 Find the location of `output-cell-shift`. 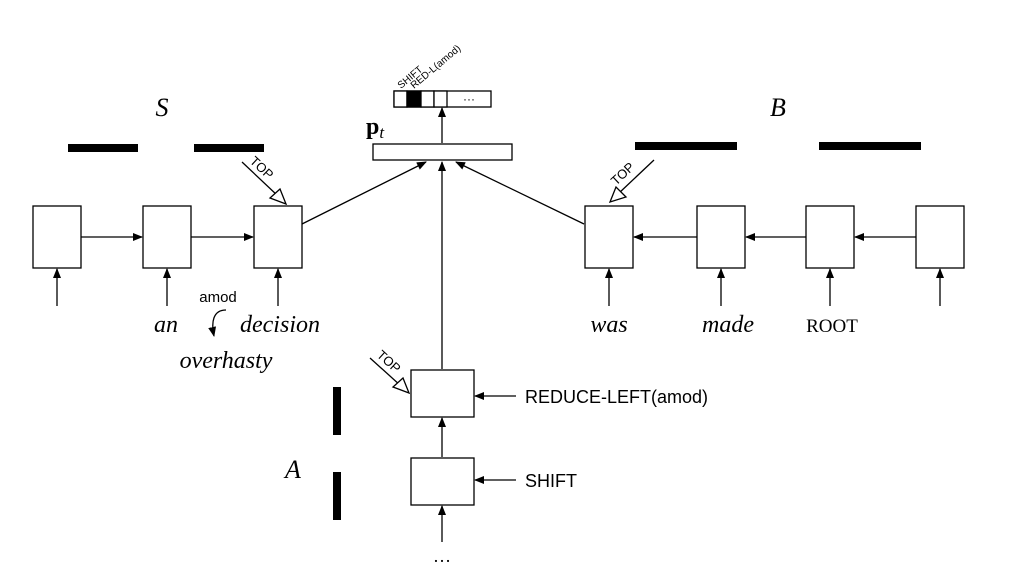

output-cell-shift is located at coordinates (400, 99).